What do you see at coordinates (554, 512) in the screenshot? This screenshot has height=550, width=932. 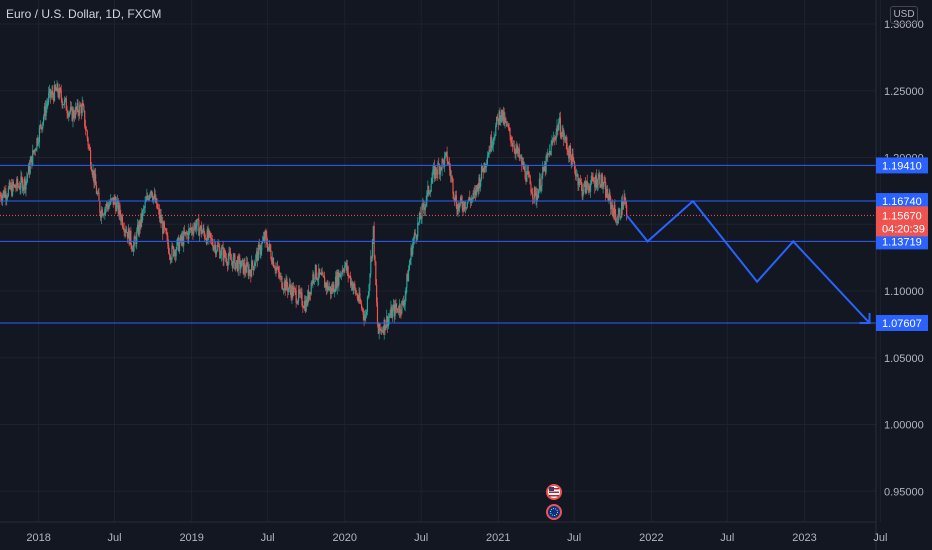 I see `eu-flag-bg` at bounding box center [554, 512].